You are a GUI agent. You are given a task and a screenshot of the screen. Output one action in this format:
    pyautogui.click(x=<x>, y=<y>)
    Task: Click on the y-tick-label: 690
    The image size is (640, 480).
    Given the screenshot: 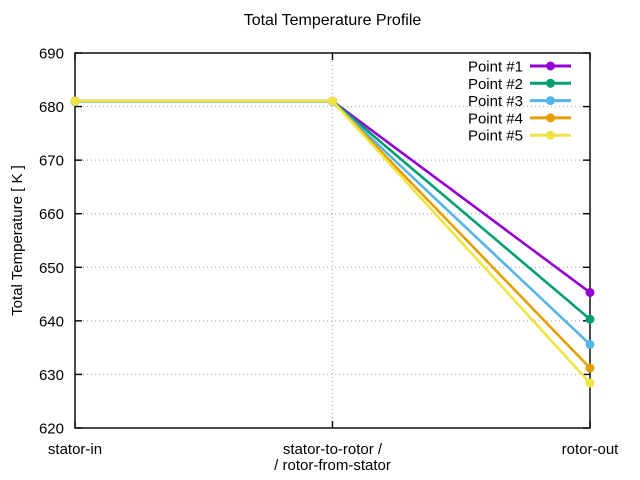 What is the action you would take?
    pyautogui.click(x=51, y=54)
    